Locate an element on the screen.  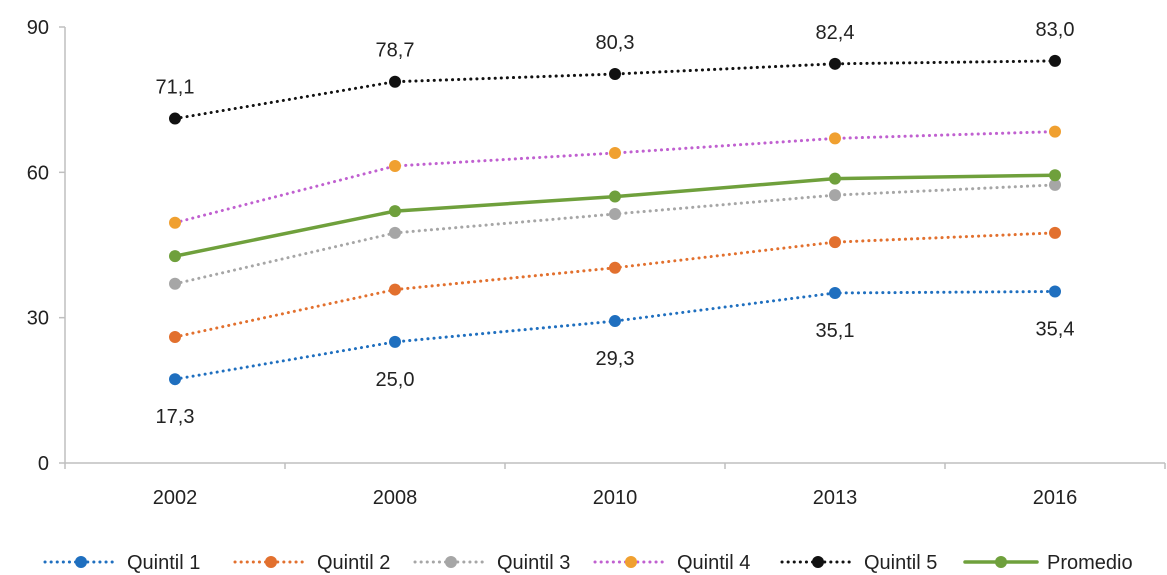
data-label: 80,3 is located at coordinates (615, 43).